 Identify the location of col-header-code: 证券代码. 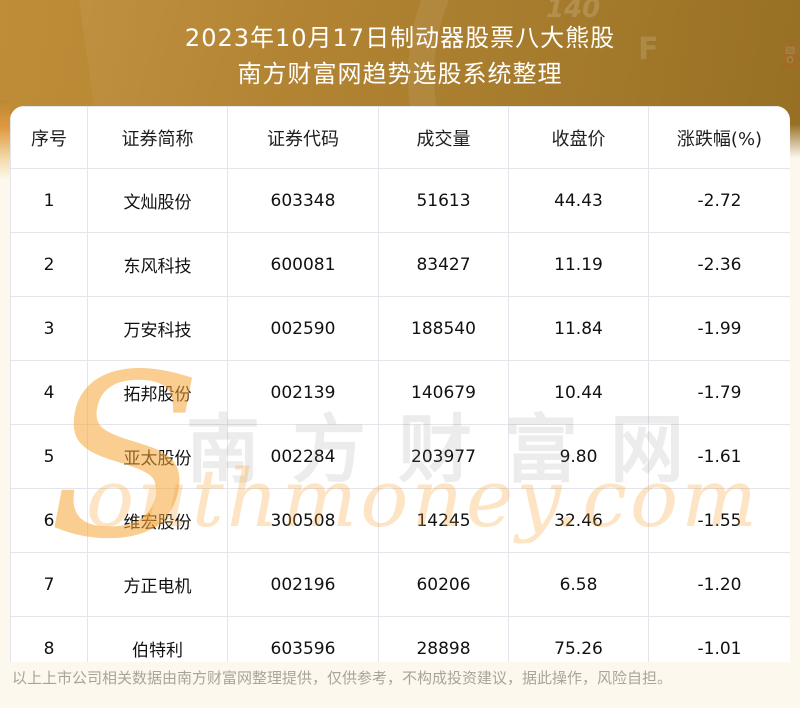
(303, 137).